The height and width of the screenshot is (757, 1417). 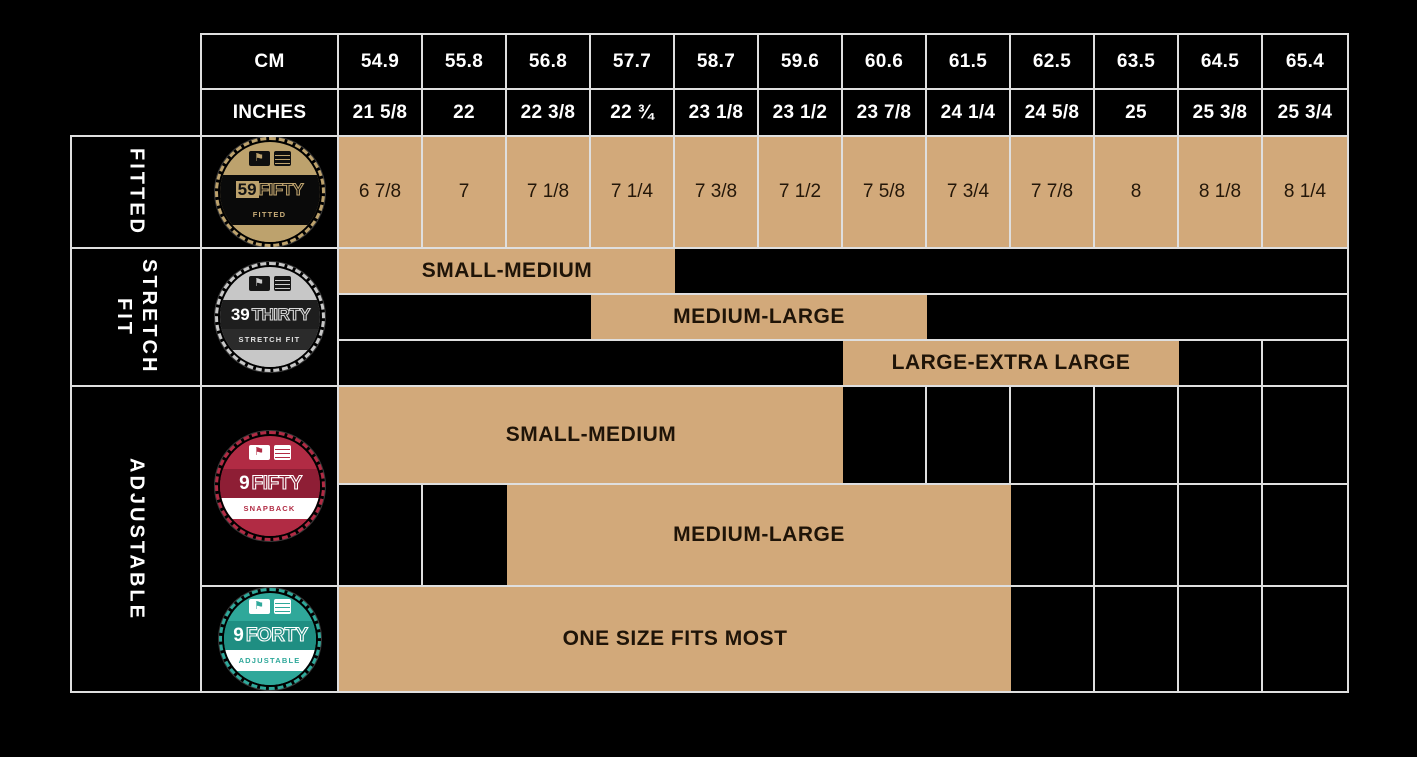 I want to click on 59fifty-badge: ⚑ 59 FIFTY FITTED, so click(x=269, y=192).